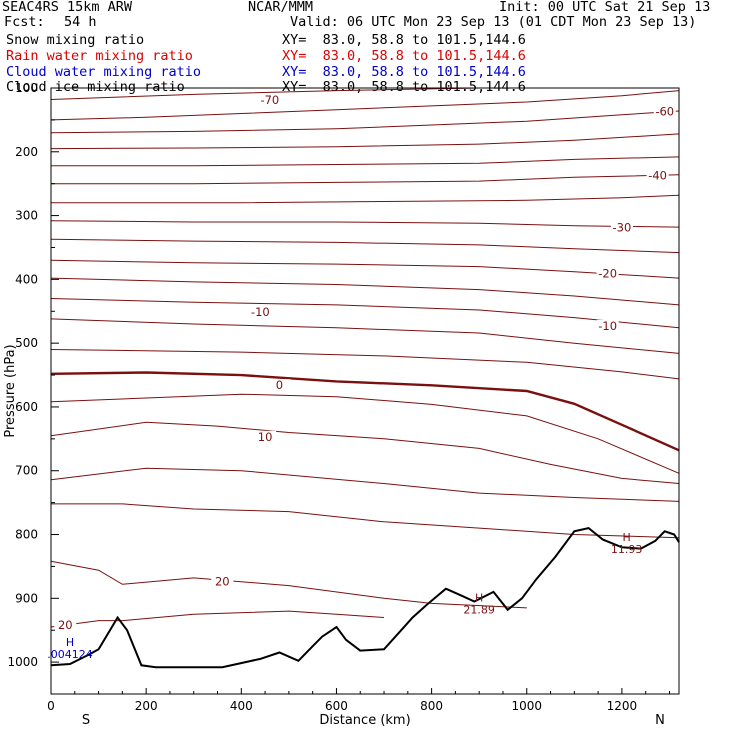  Describe the element at coordinates (26, 407) in the screenshot. I see `y-tick-label: 600` at that location.